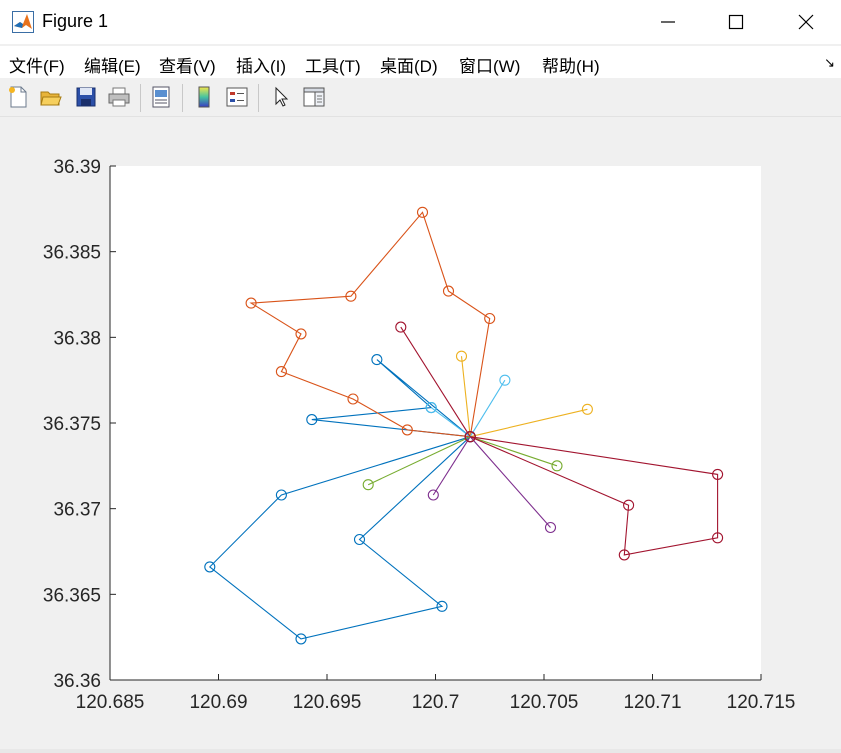 The height and width of the screenshot is (753, 841). I want to click on save-icon, so click(86, 97).